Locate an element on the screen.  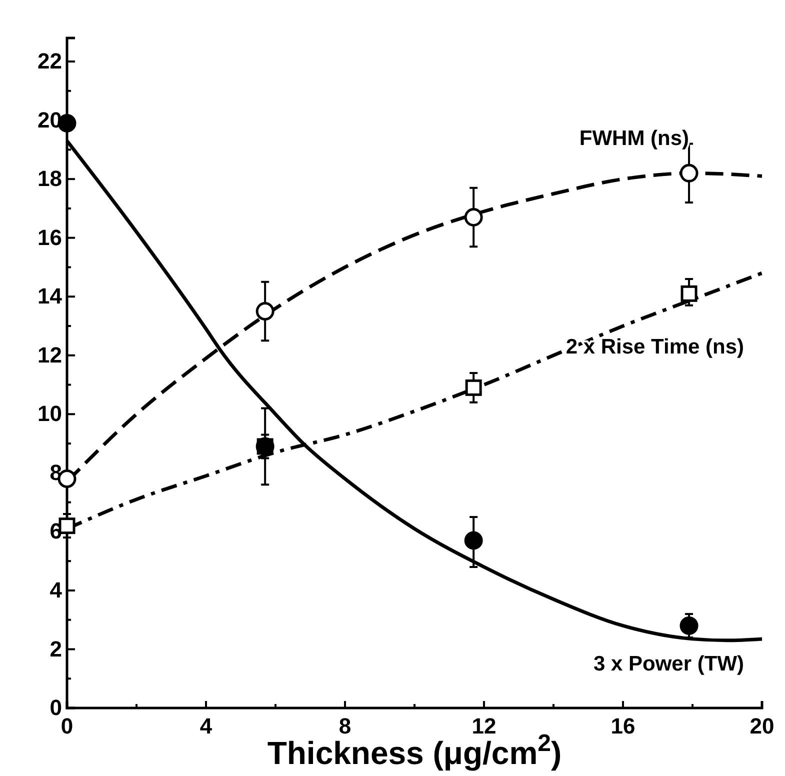
series-label: FWHM (ns) is located at coordinates (634, 138).